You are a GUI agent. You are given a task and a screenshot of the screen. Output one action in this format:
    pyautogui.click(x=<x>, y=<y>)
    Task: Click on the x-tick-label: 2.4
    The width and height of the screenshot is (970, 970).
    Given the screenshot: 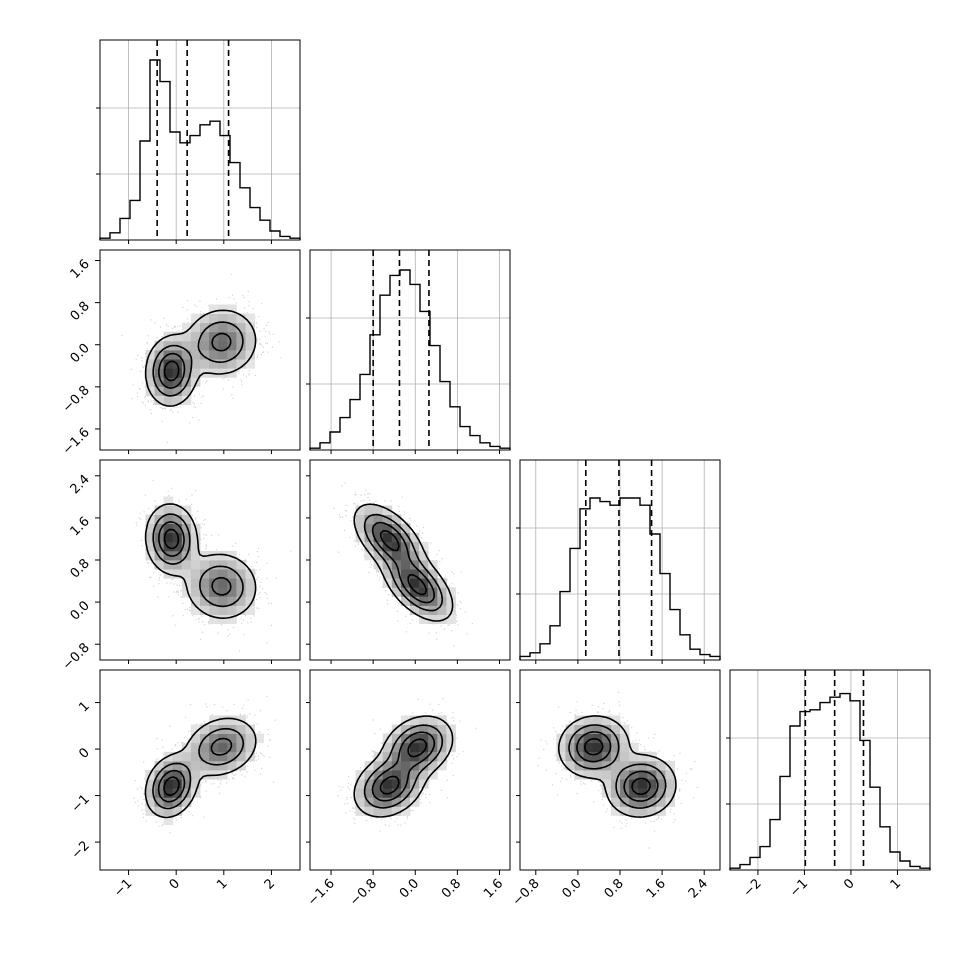 What is the action you would take?
    pyautogui.click(x=698, y=888)
    